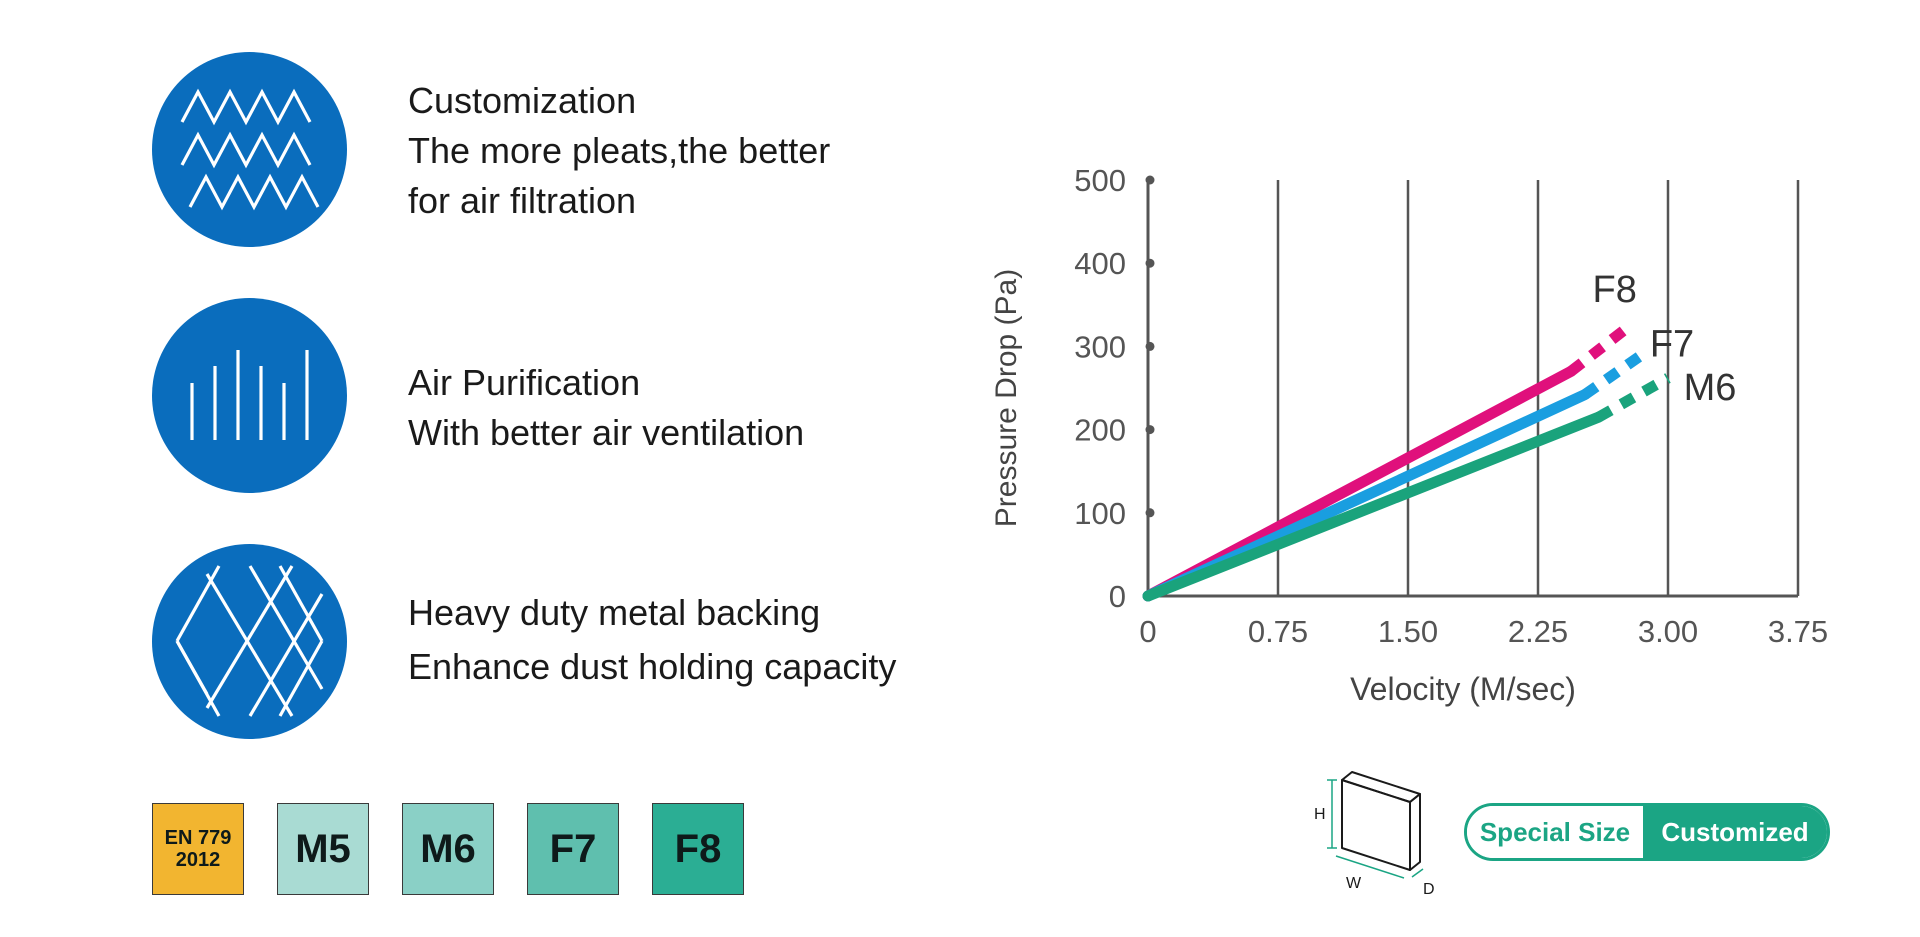 This screenshot has width=1920, height=937. Describe the element at coordinates (698, 849) in the screenshot. I see `grade-f8-badge: F8` at that location.